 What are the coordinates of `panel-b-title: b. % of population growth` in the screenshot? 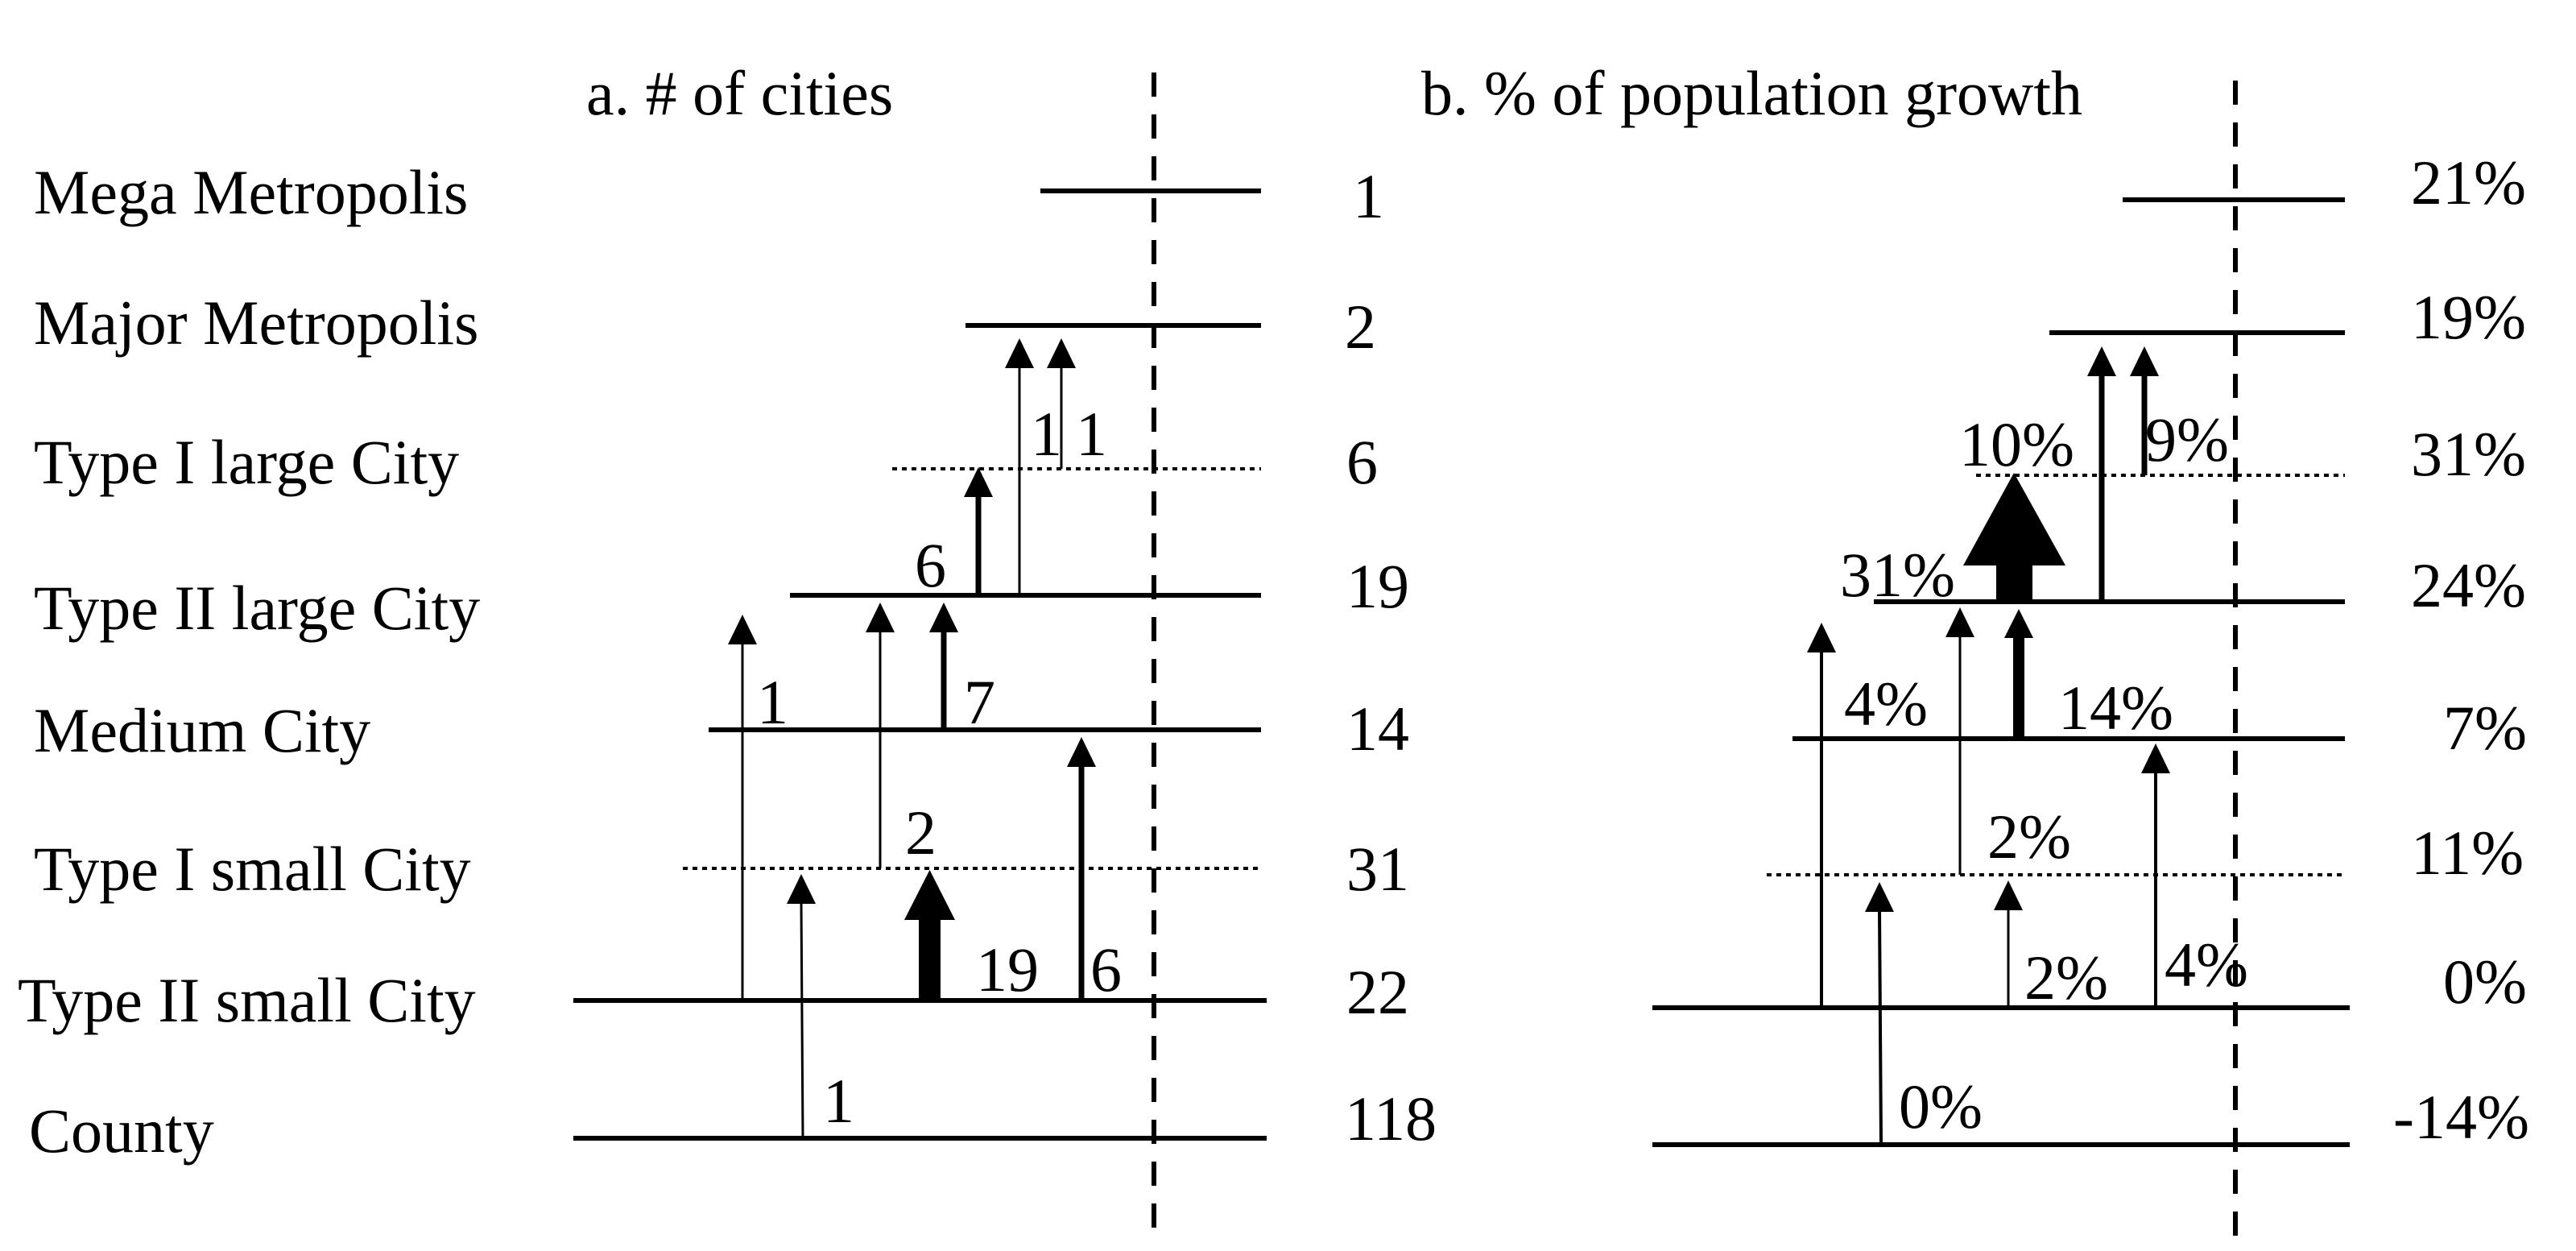 It's located at (1752, 93).